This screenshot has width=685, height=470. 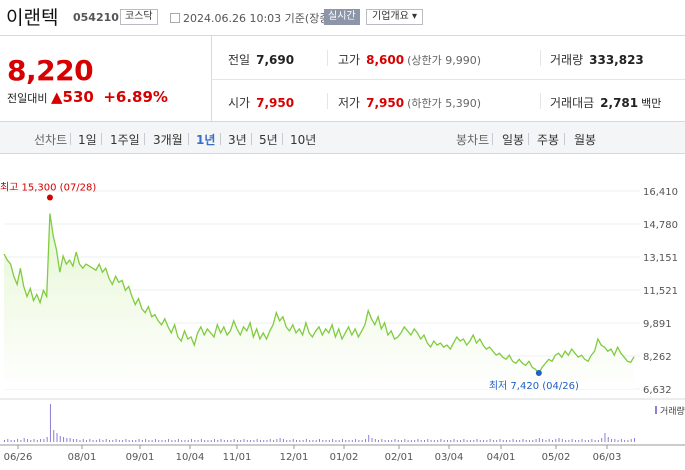 I want to click on period-1w: 1주일, so click(x=125, y=140).